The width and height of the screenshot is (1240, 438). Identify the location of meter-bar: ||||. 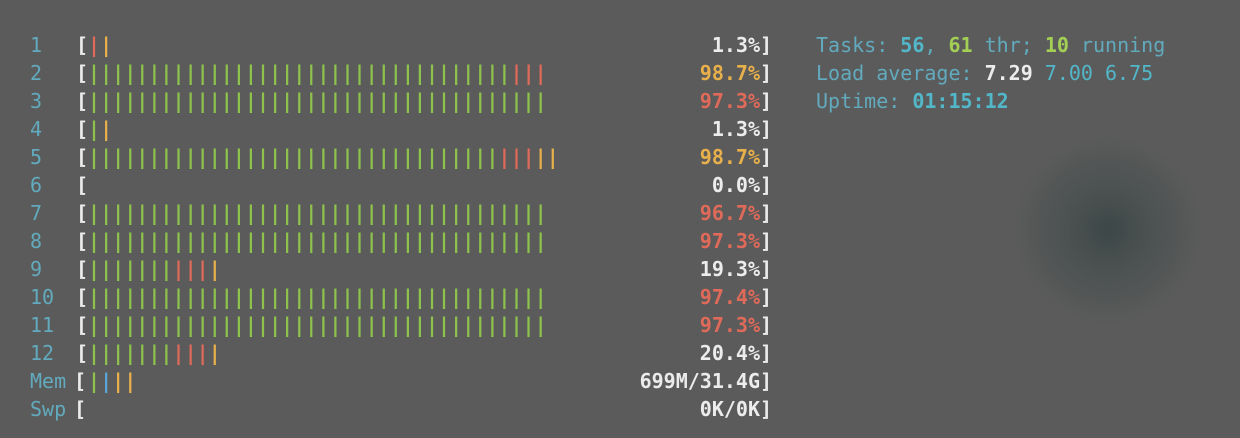
(112, 381).